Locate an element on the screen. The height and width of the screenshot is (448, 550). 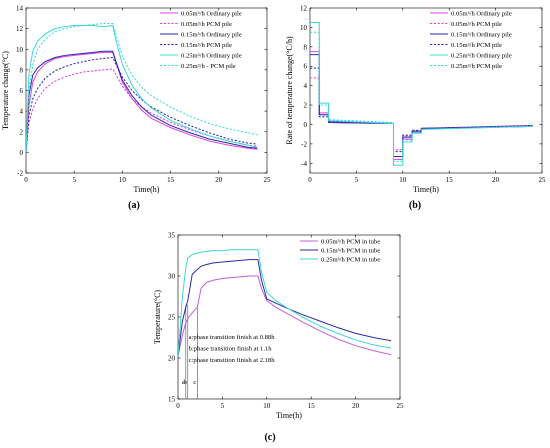
y-tick-label: 30 is located at coordinates (172, 277).